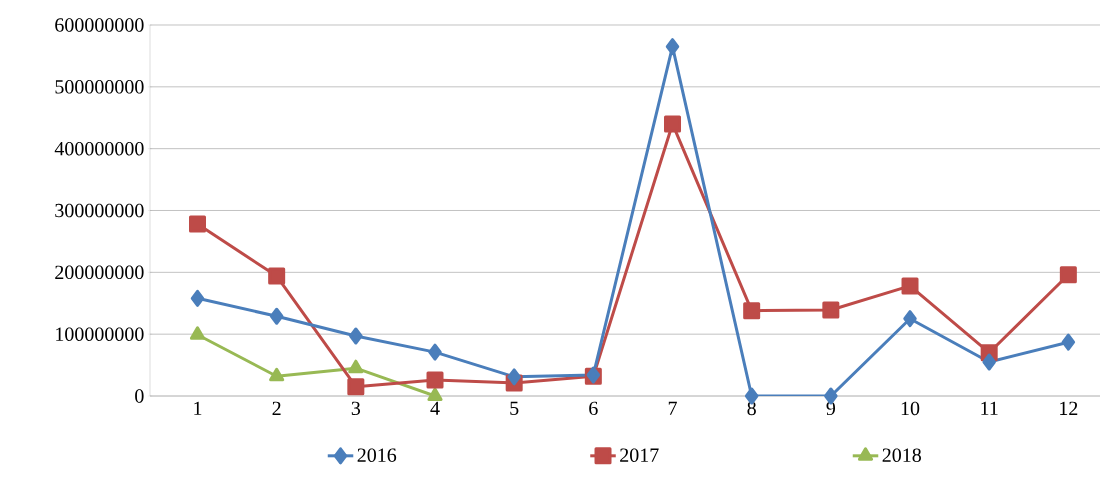 The width and height of the screenshot is (1117, 492). I want to click on y-tick-label: 600000000, so click(99, 25).